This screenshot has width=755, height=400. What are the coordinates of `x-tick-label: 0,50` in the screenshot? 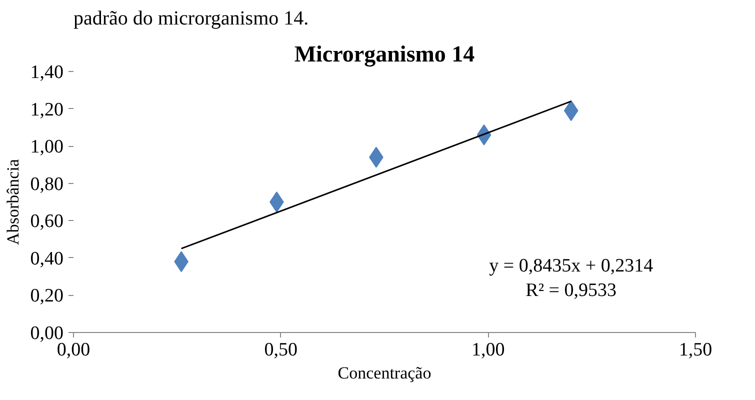 It's located at (281, 350).